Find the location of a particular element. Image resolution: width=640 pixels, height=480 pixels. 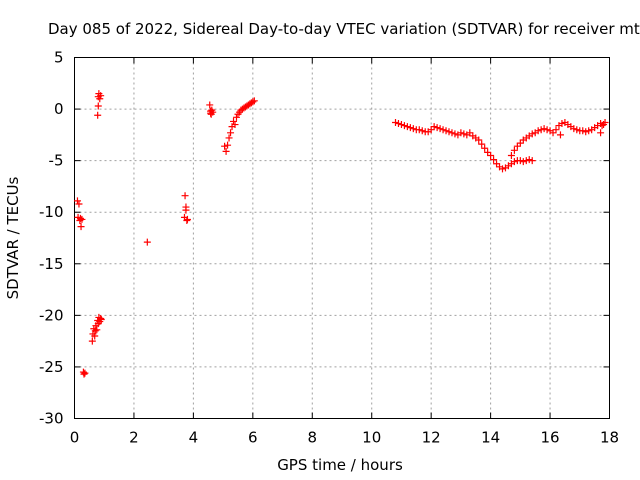

y-tick-label: -15 is located at coordinates (51, 264).